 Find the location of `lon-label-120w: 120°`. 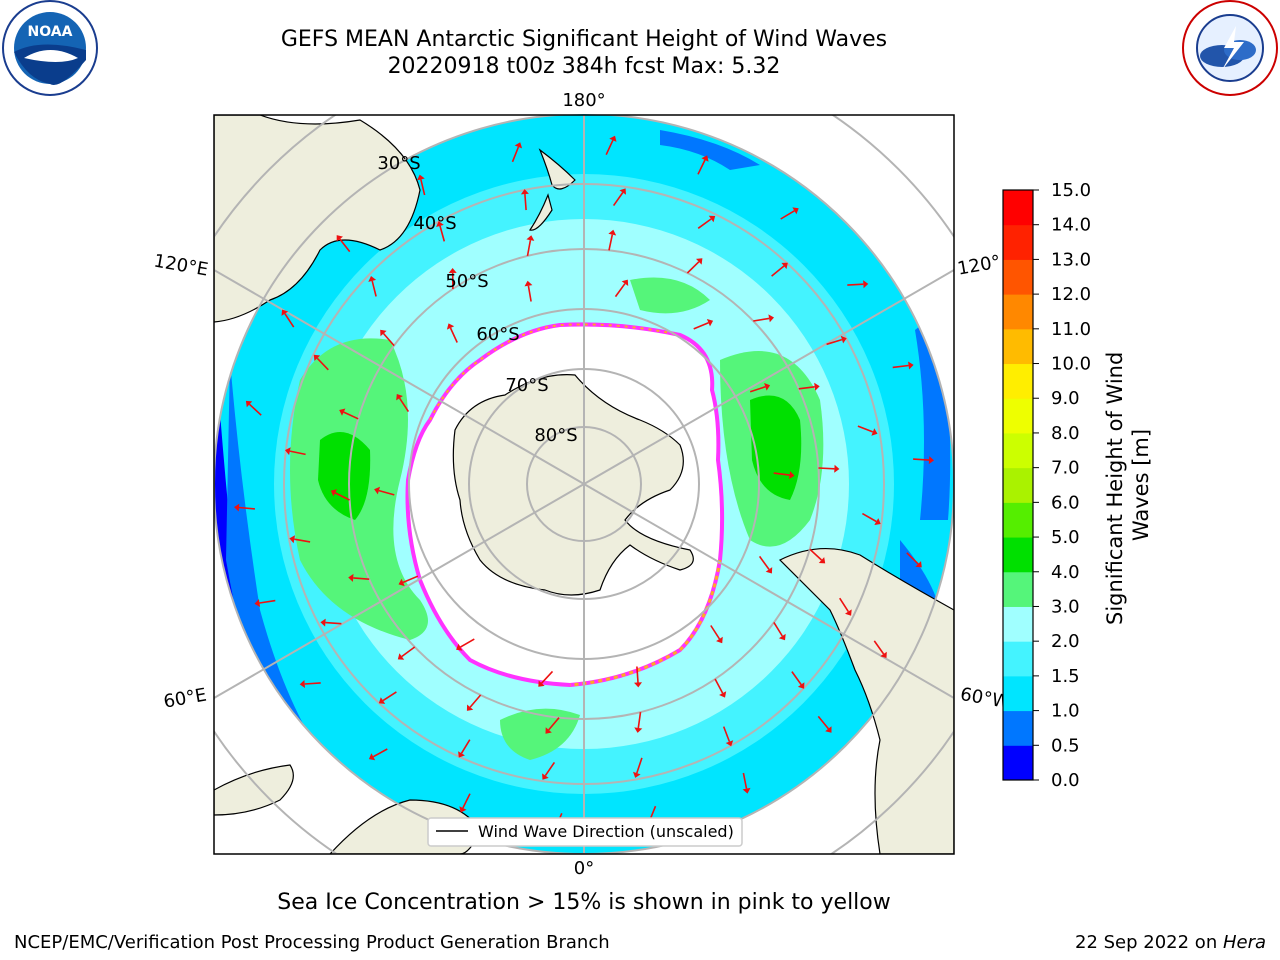

lon-label-120w: 120° is located at coordinates (979, 265).